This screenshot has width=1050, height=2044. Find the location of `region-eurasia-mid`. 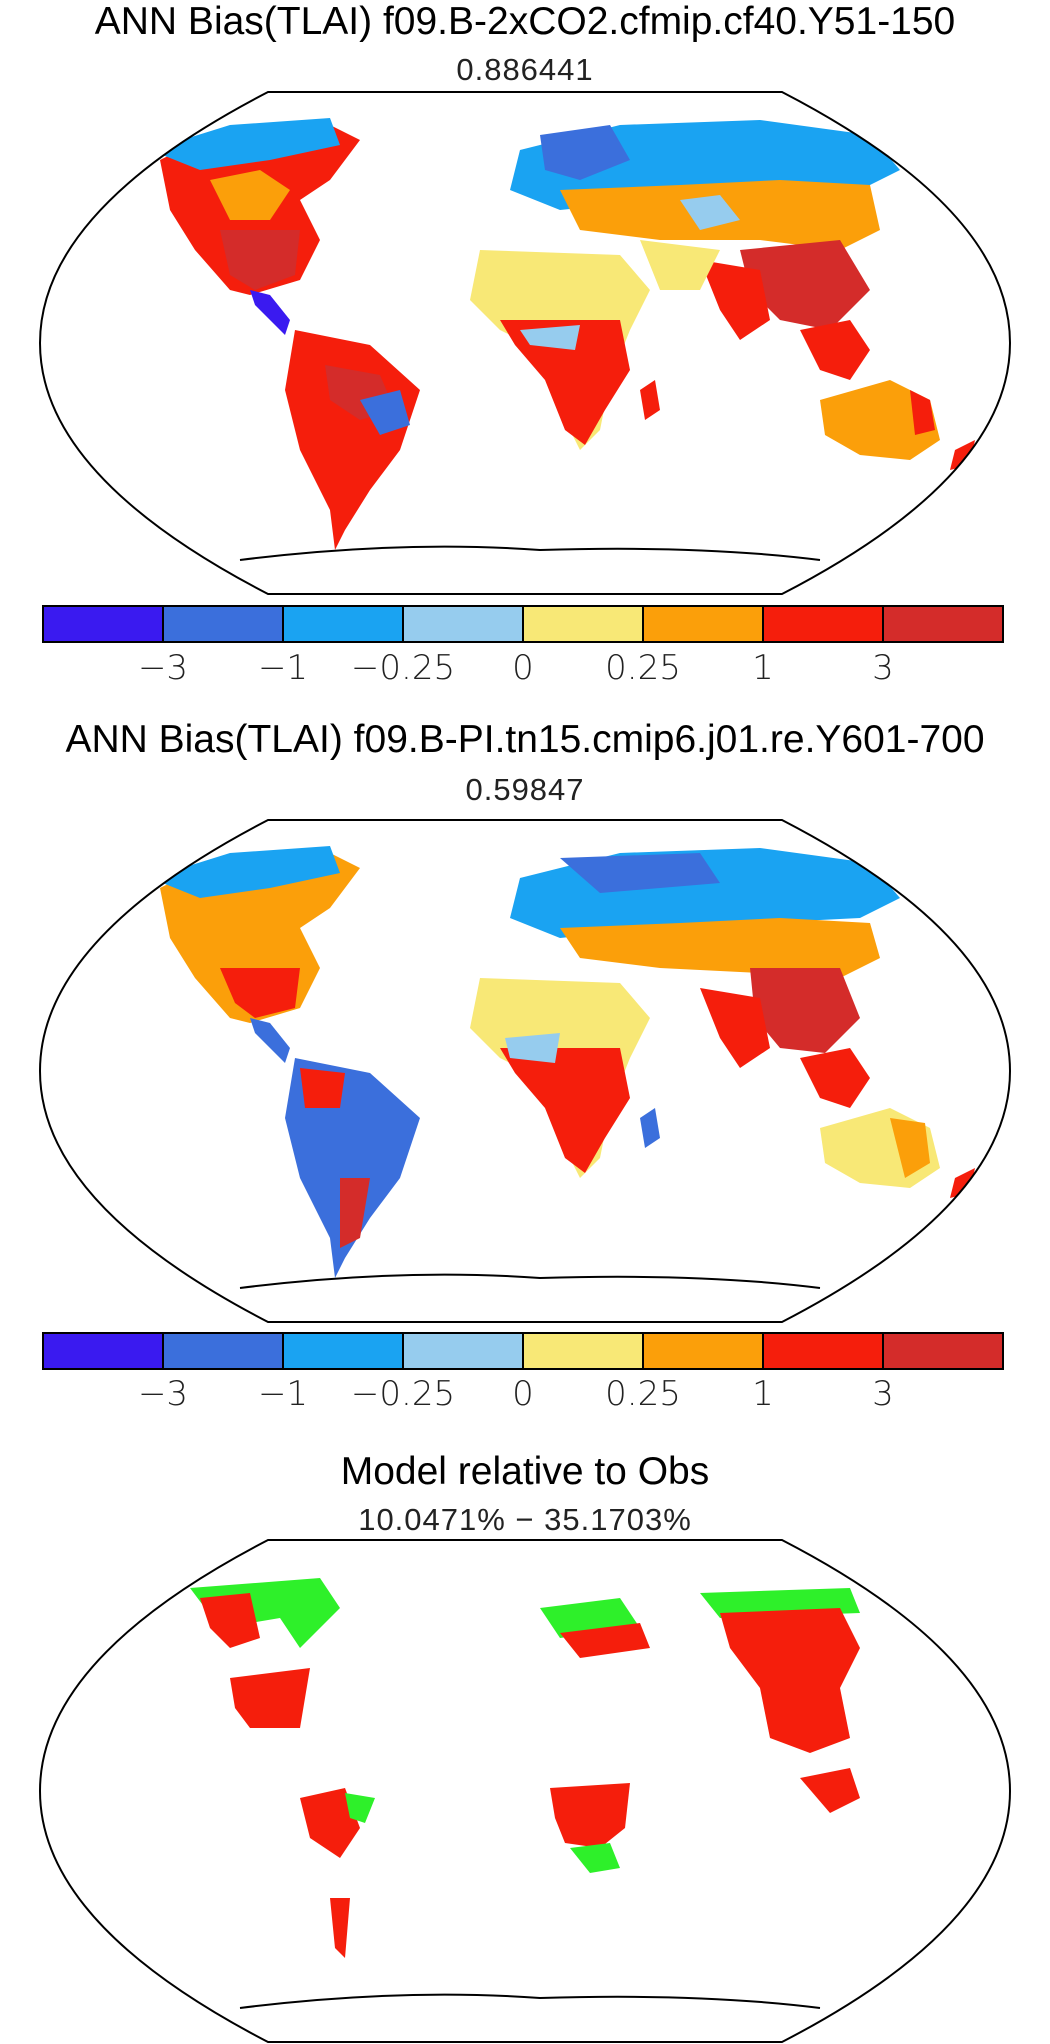

region-eurasia-mid is located at coordinates (720, 948).